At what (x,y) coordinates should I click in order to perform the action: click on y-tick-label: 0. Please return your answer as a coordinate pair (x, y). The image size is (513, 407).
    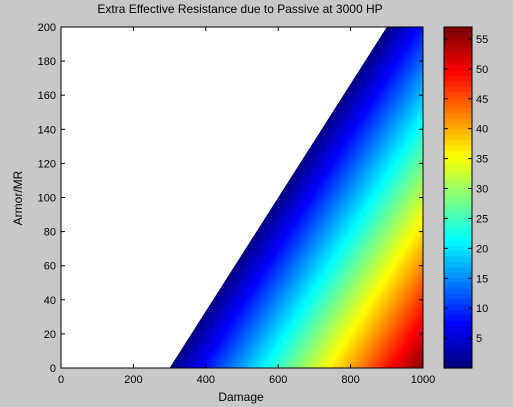
    Looking at the image, I should click on (53, 369).